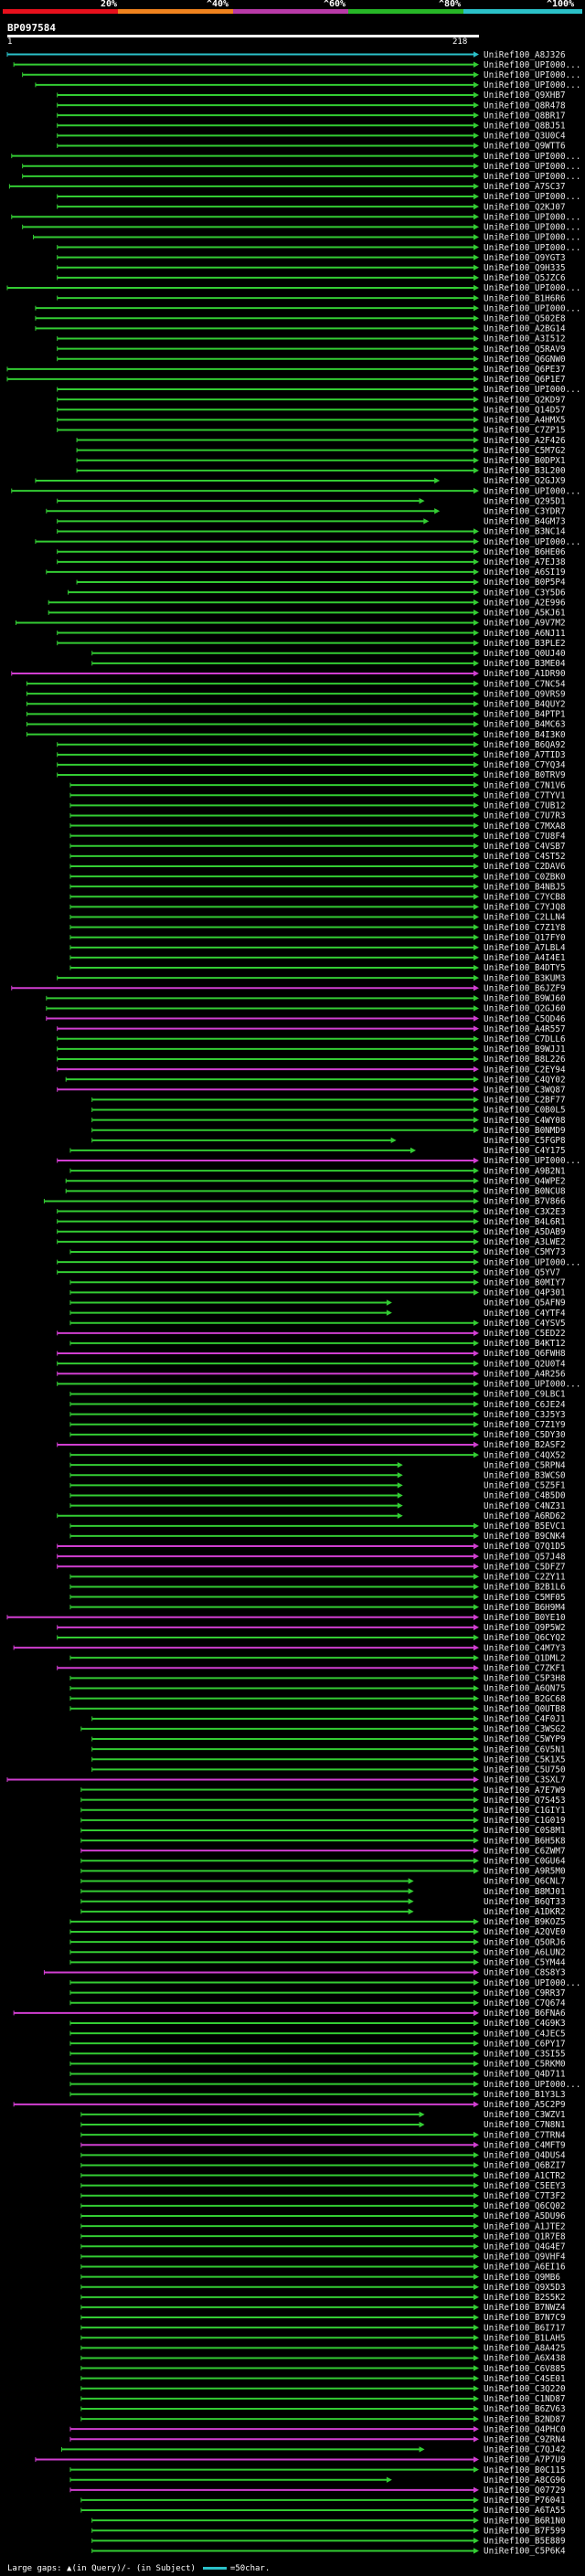 The height and width of the screenshot is (2576, 585). Describe the element at coordinates (522, 1272) in the screenshot. I see `hit-label: UniRef100_Q5YV7` at that location.